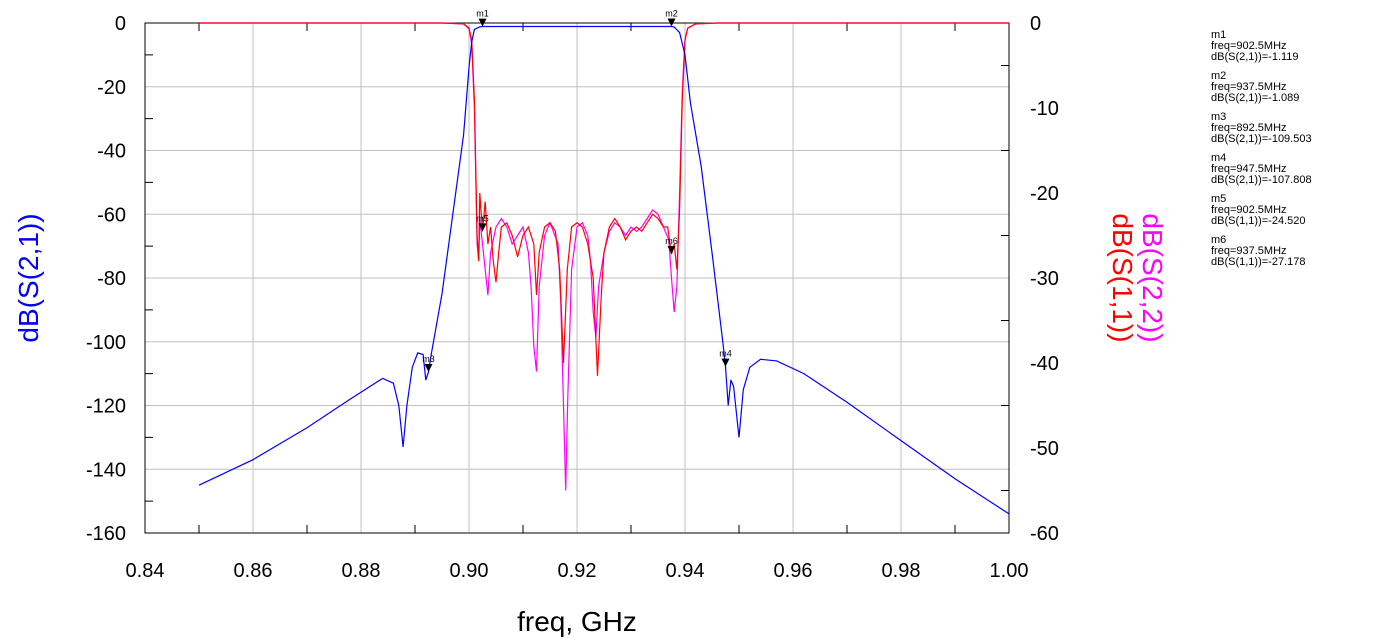  Describe the element at coordinates (106, 343) in the screenshot. I see `y-left-tick-label: -100` at that location.